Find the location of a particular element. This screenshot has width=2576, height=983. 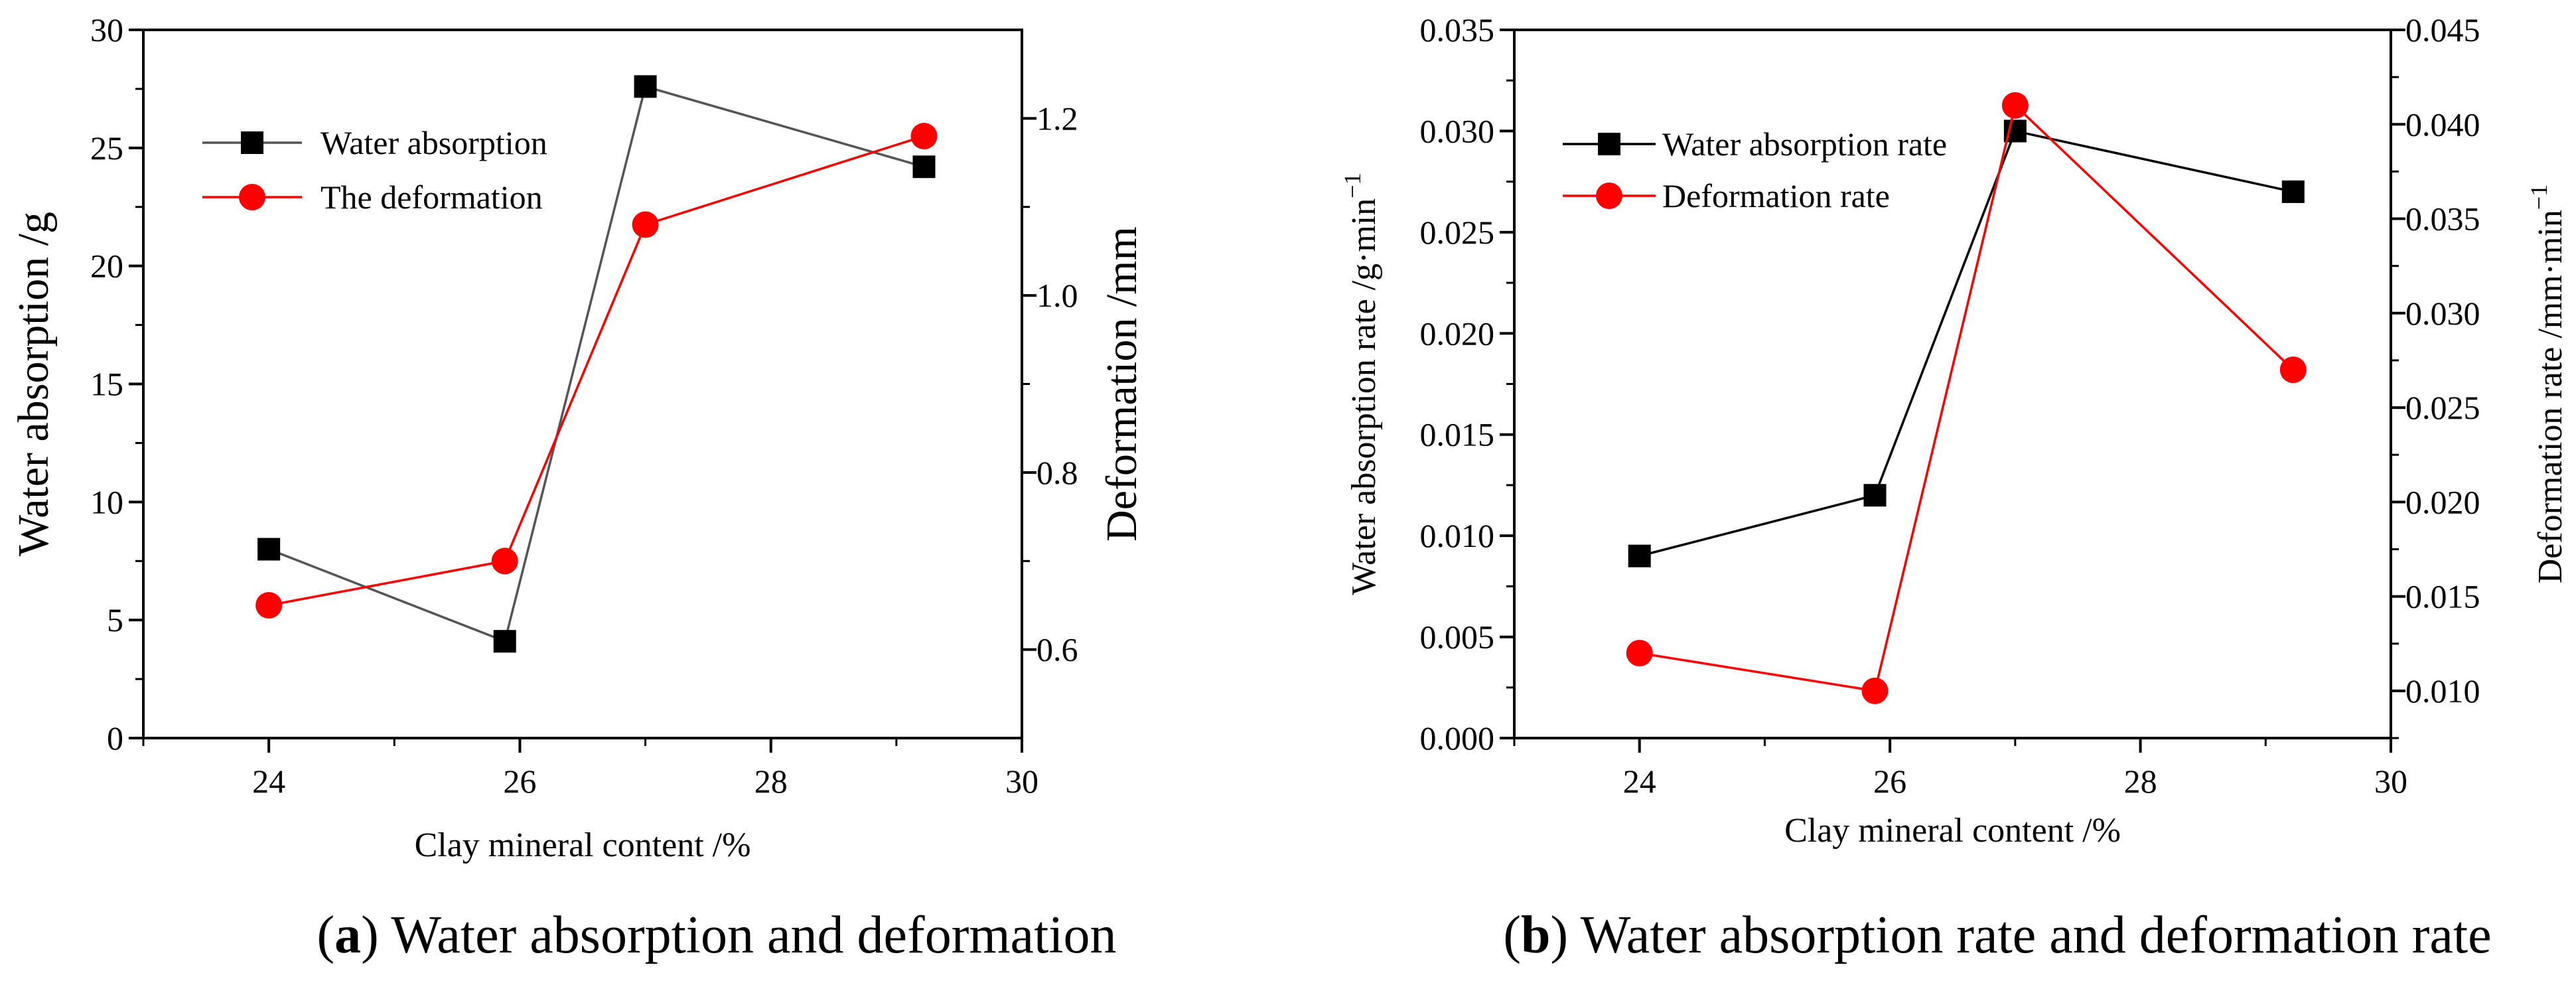

y-right-tick-label: 0.040 is located at coordinates (2443, 124).